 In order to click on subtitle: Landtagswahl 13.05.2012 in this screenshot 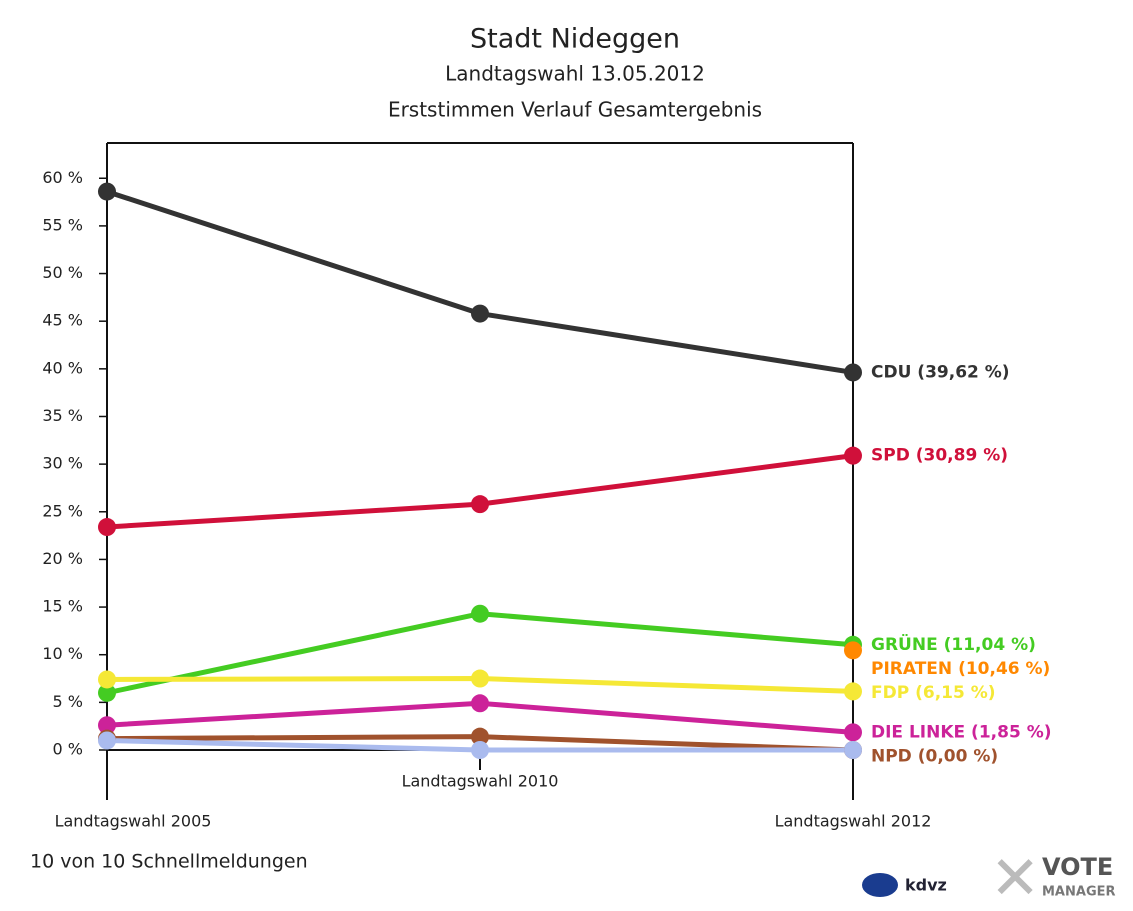, I will do `click(575, 74)`.